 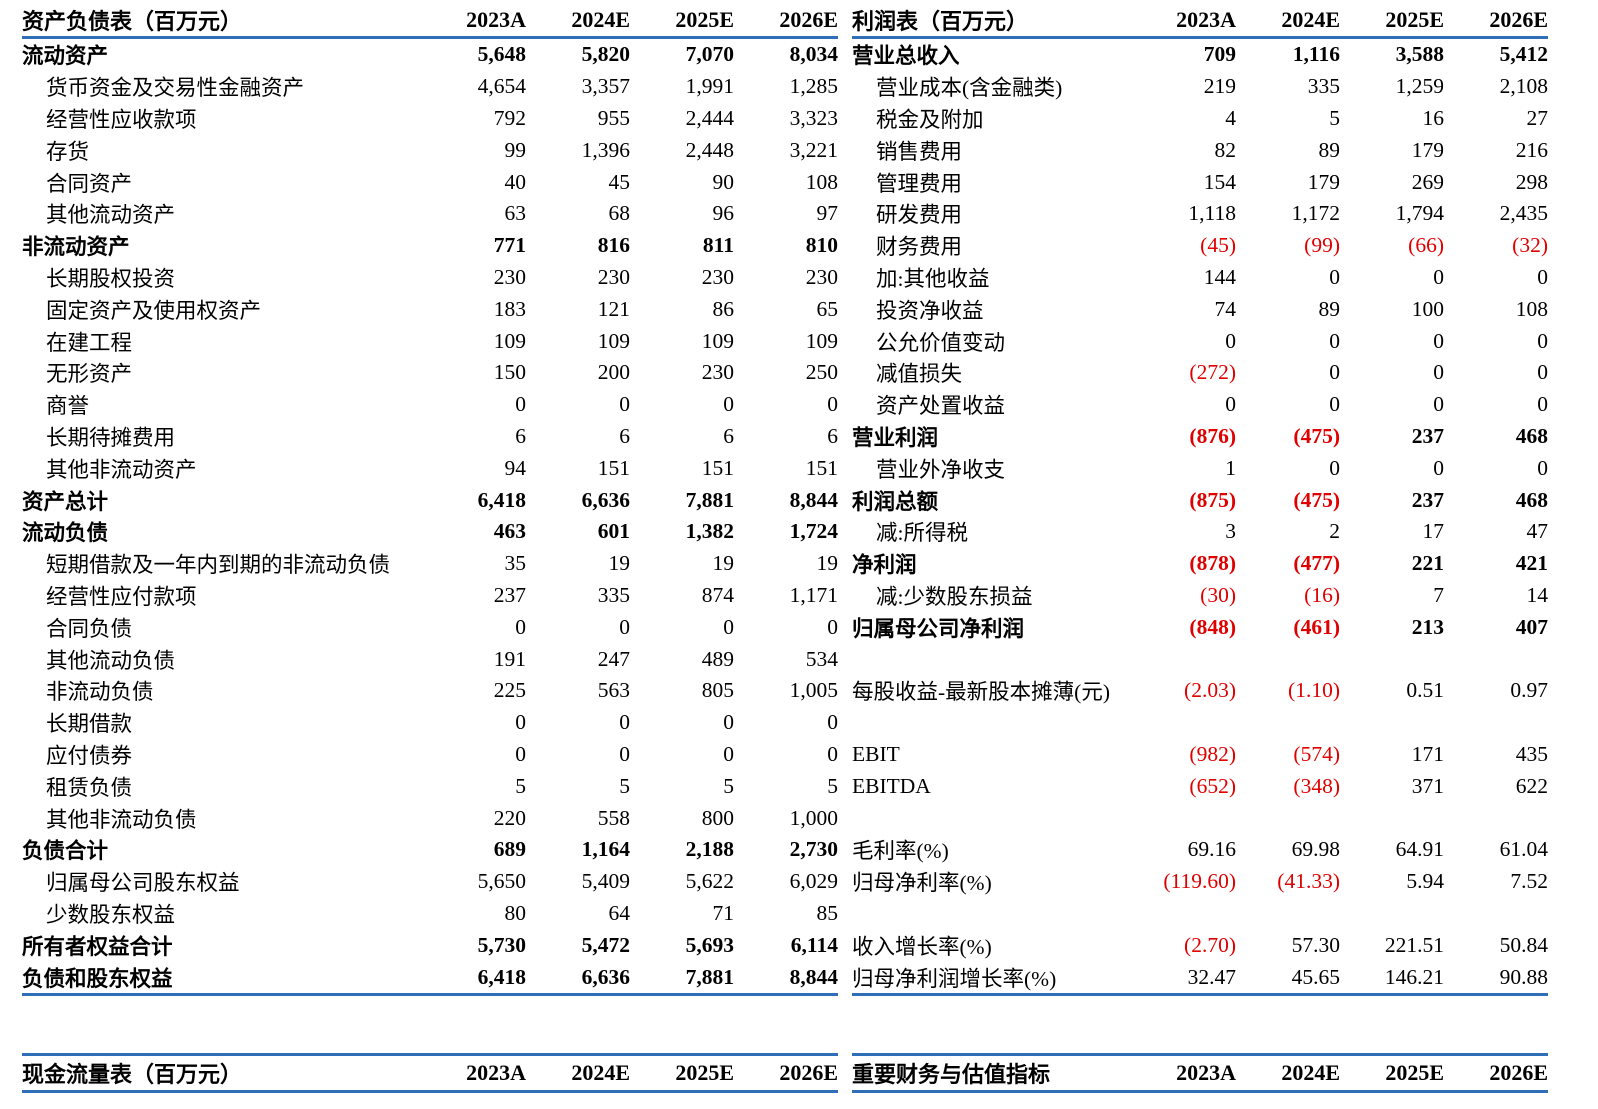 What do you see at coordinates (1316, 626) in the screenshot?
I see `row-value: (461)` at bounding box center [1316, 626].